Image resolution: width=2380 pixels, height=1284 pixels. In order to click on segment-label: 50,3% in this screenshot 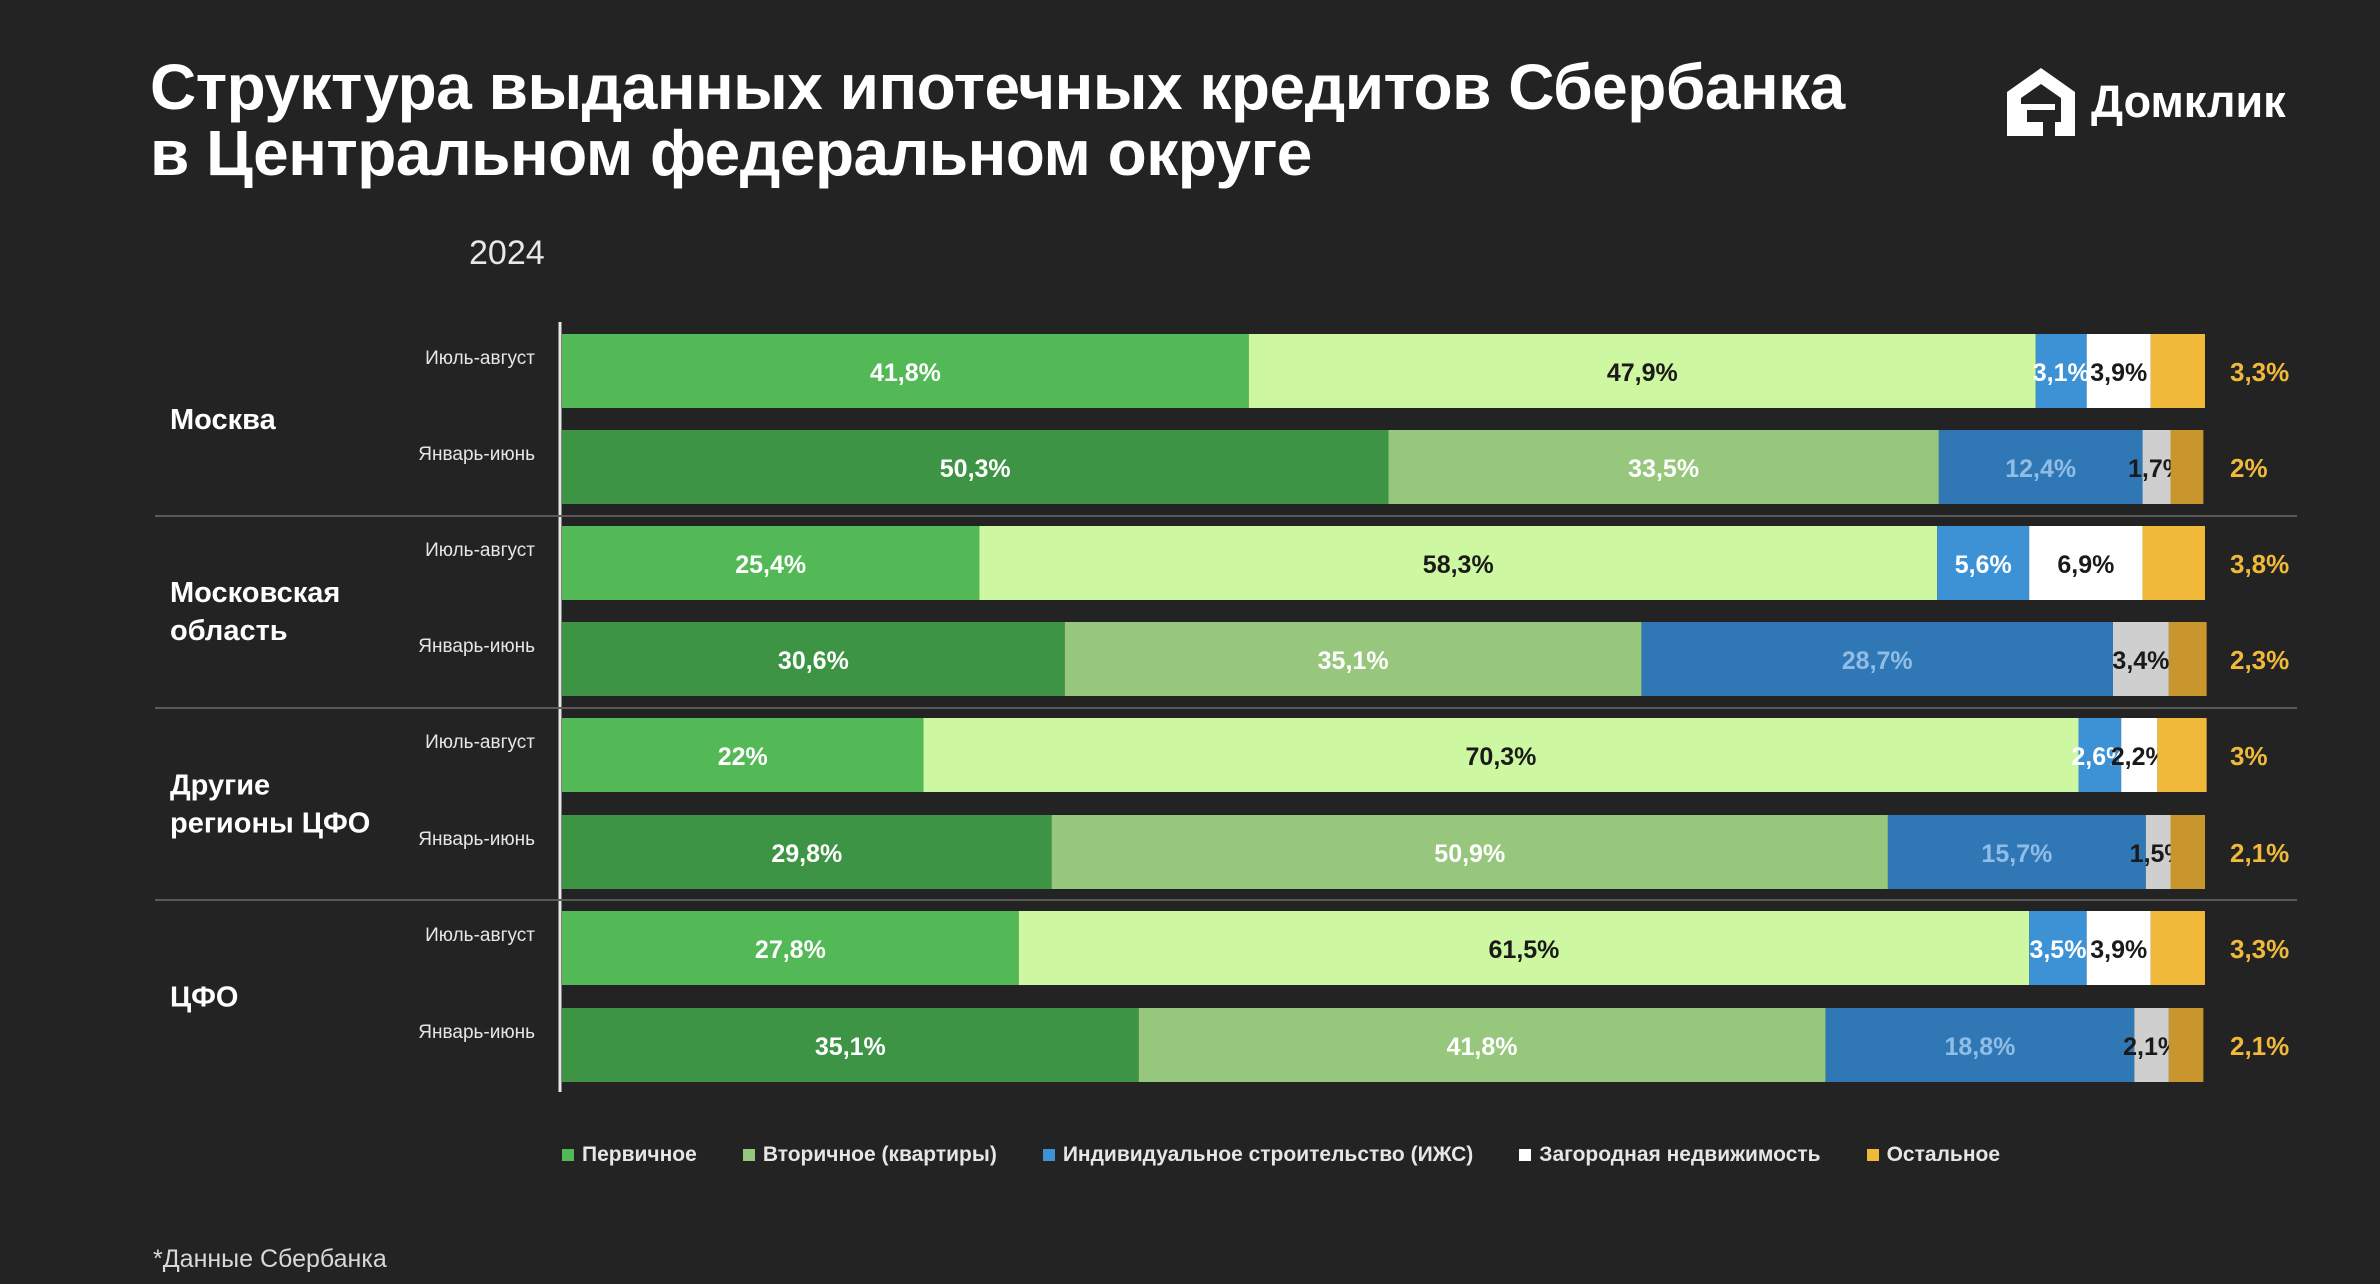, I will do `click(975, 469)`.